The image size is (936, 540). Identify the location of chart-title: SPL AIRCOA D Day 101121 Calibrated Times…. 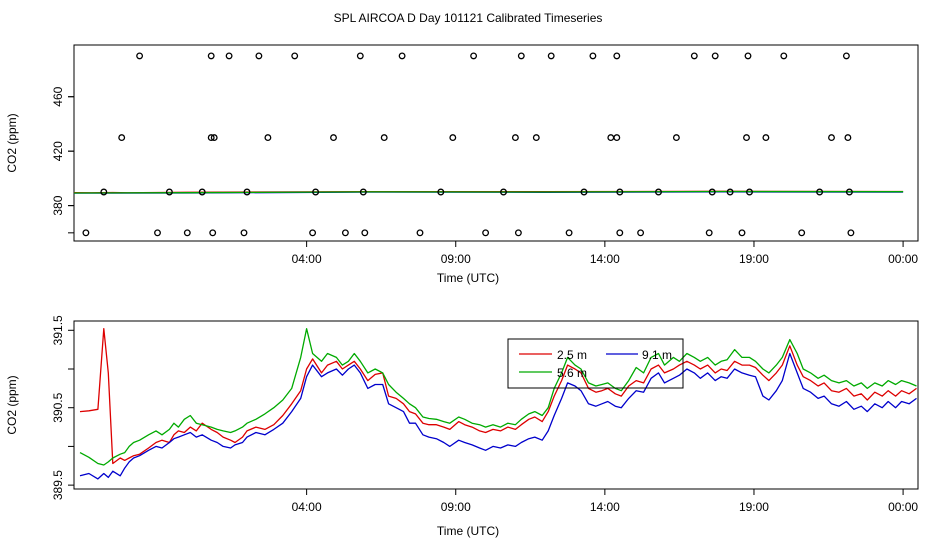
(468, 18).